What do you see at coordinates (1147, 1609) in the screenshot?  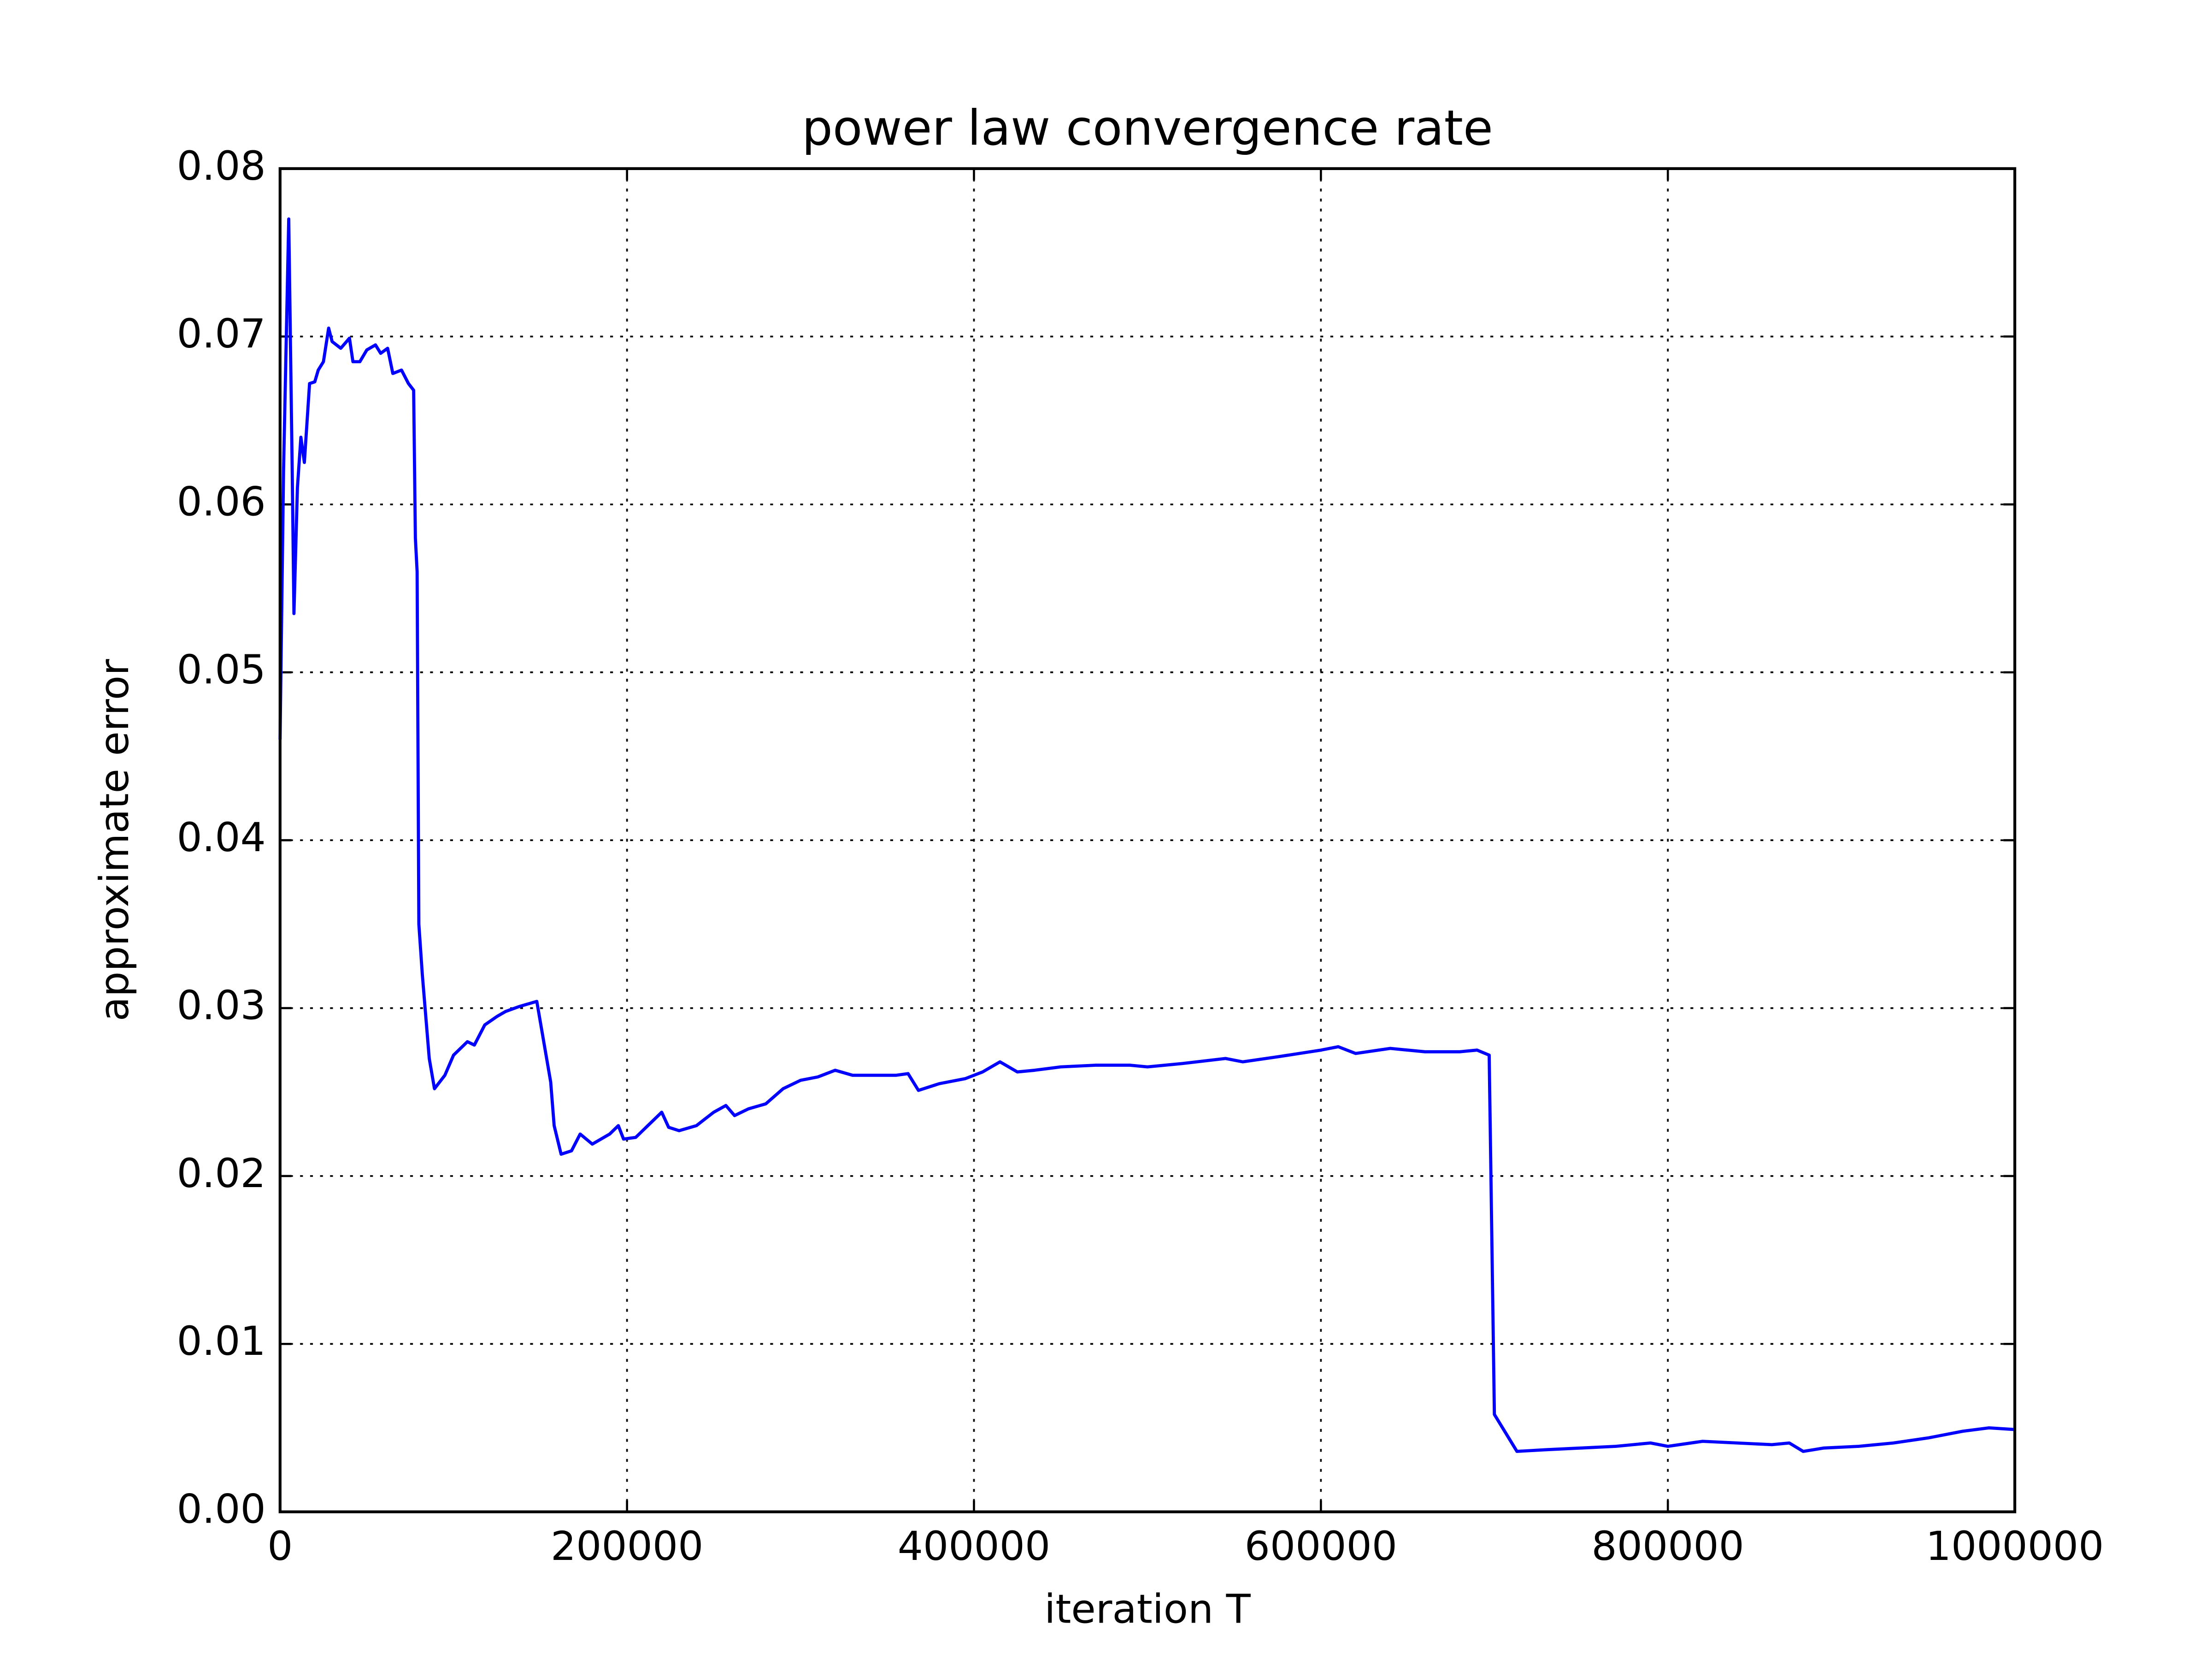 I see `x-axis-label: iteration T` at bounding box center [1147, 1609].